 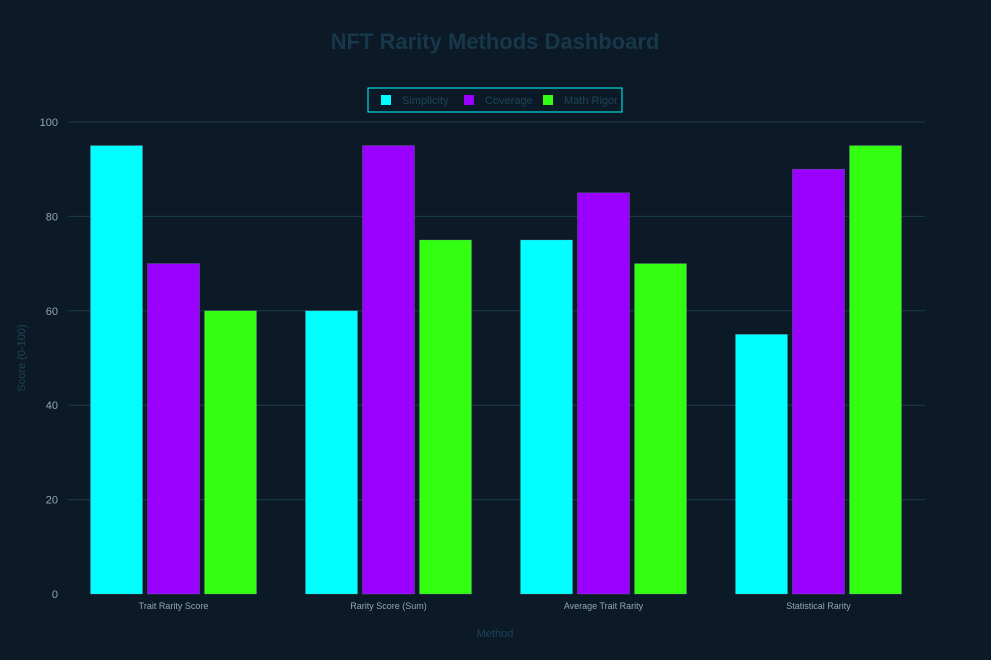 What do you see at coordinates (604, 606) in the screenshot?
I see `x-tick-label-average-trait-rarity: Average Trait Rarity` at bounding box center [604, 606].